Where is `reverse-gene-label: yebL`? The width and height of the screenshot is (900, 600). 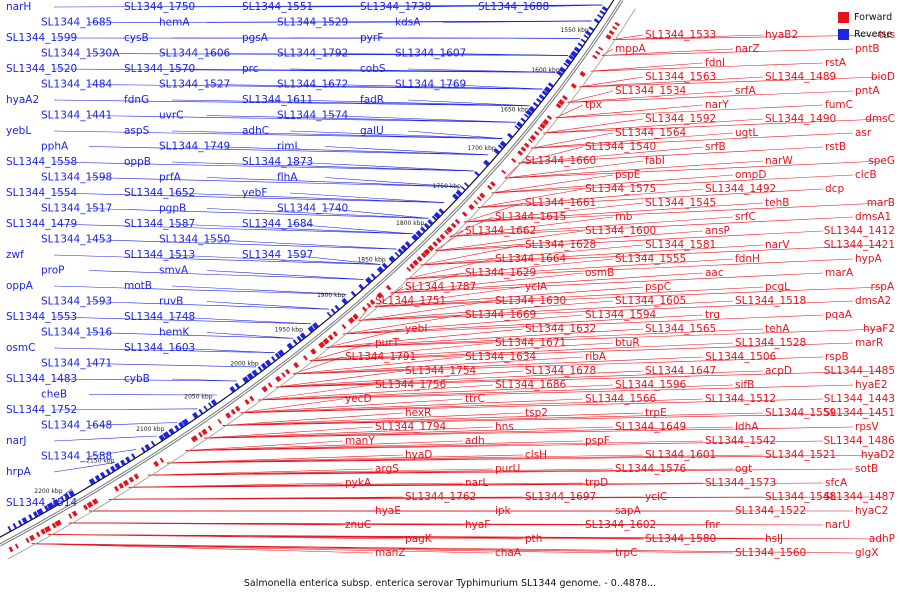
reverse-gene-label: yebL is located at coordinates (18, 131).